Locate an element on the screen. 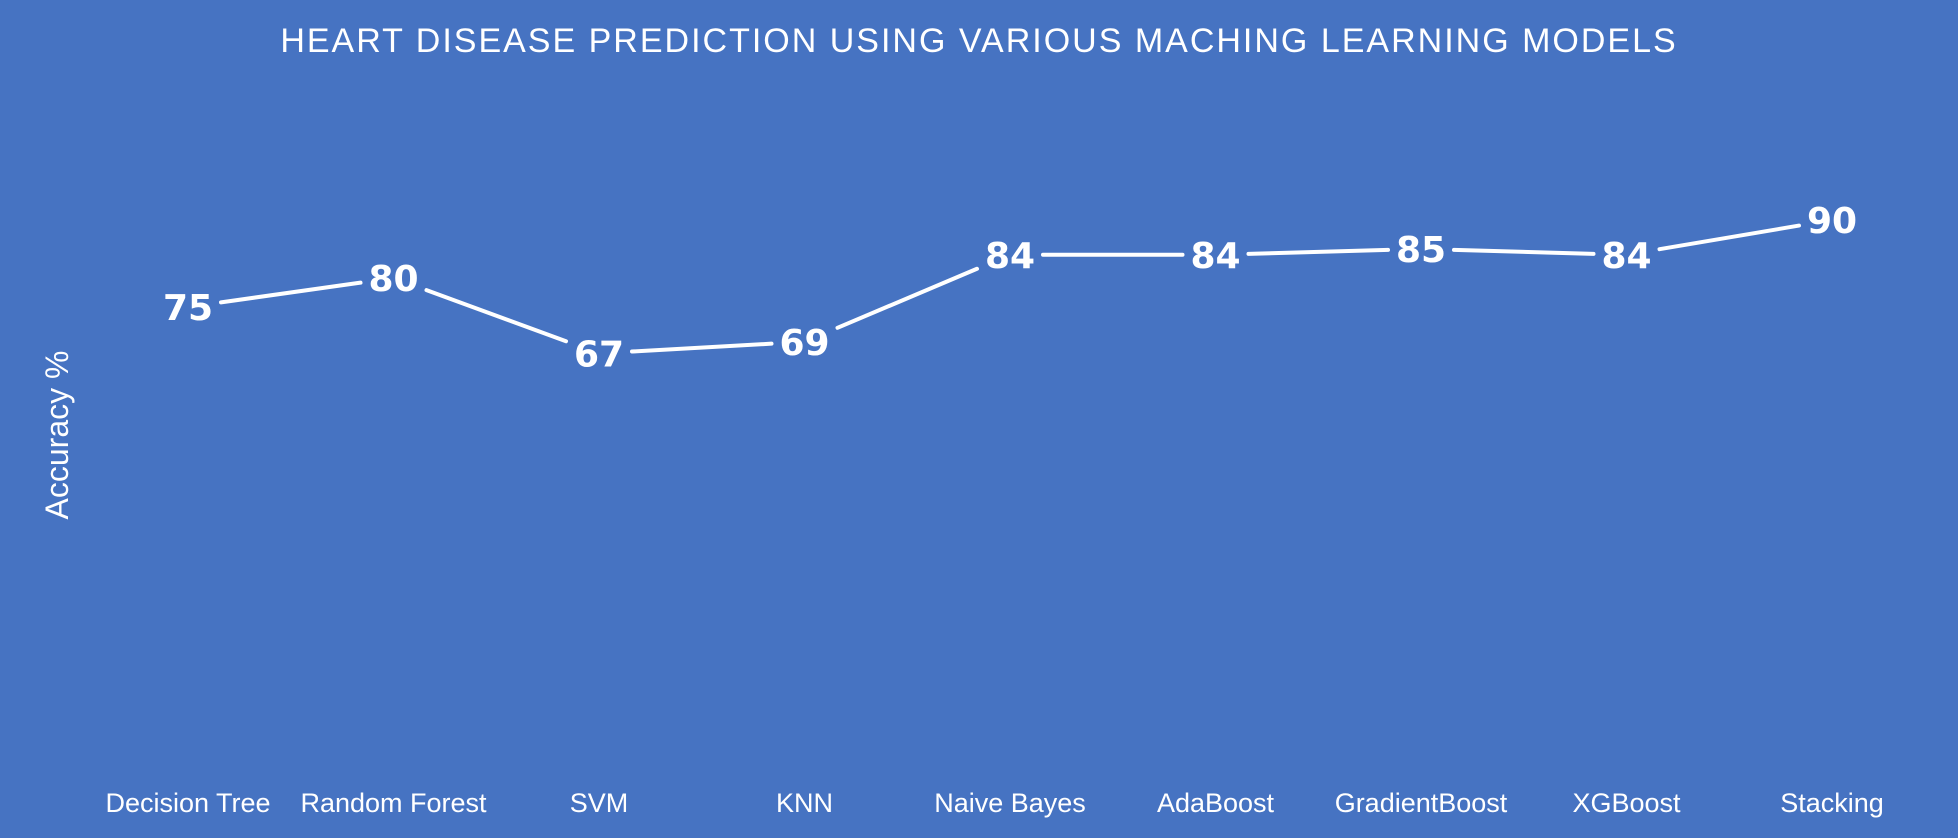 The image size is (1958, 838). data-label: 69 is located at coordinates (804, 343).